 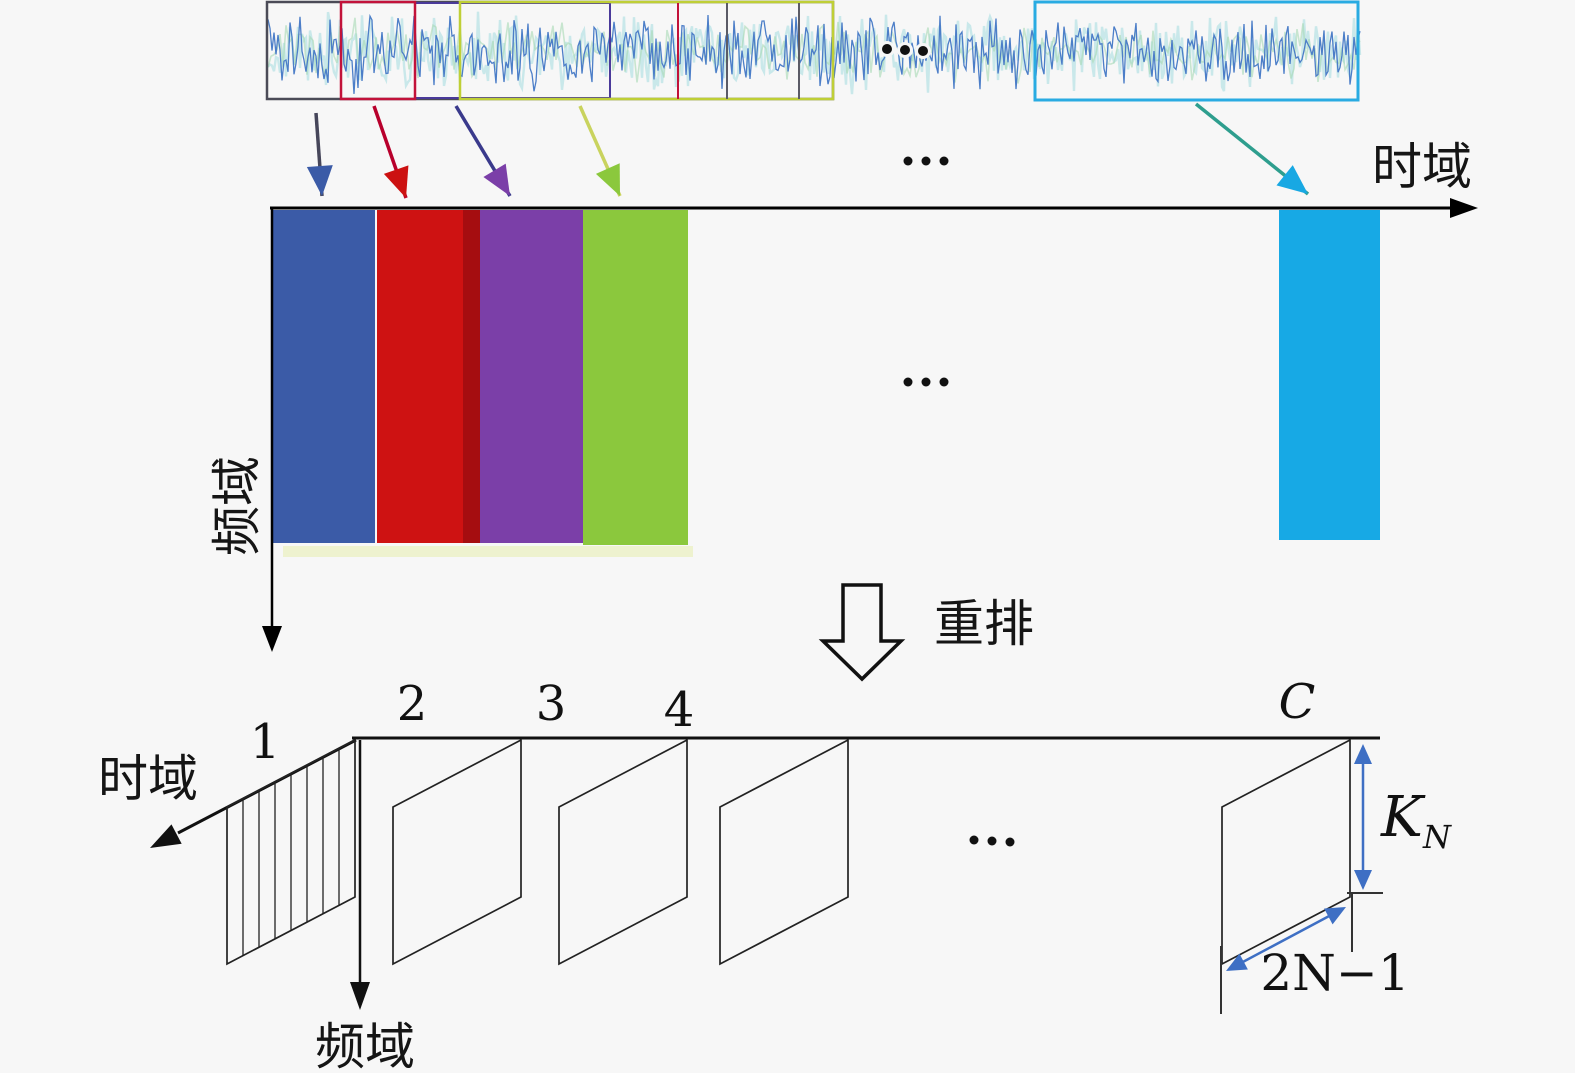 What do you see at coordinates (1403, 817) in the screenshot?
I see `height-dimension-label: K` at bounding box center [1403, 817].